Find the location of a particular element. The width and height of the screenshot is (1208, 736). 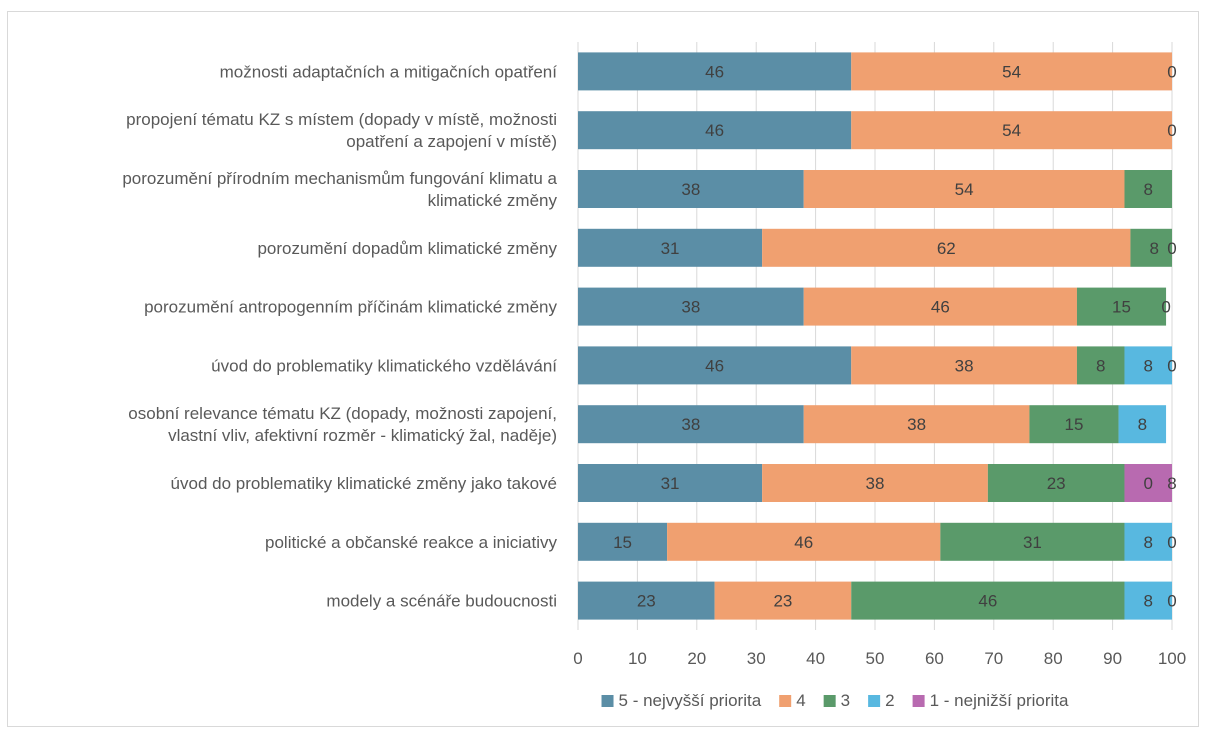

legend-label: 3 is located at coordinates (845, 700).